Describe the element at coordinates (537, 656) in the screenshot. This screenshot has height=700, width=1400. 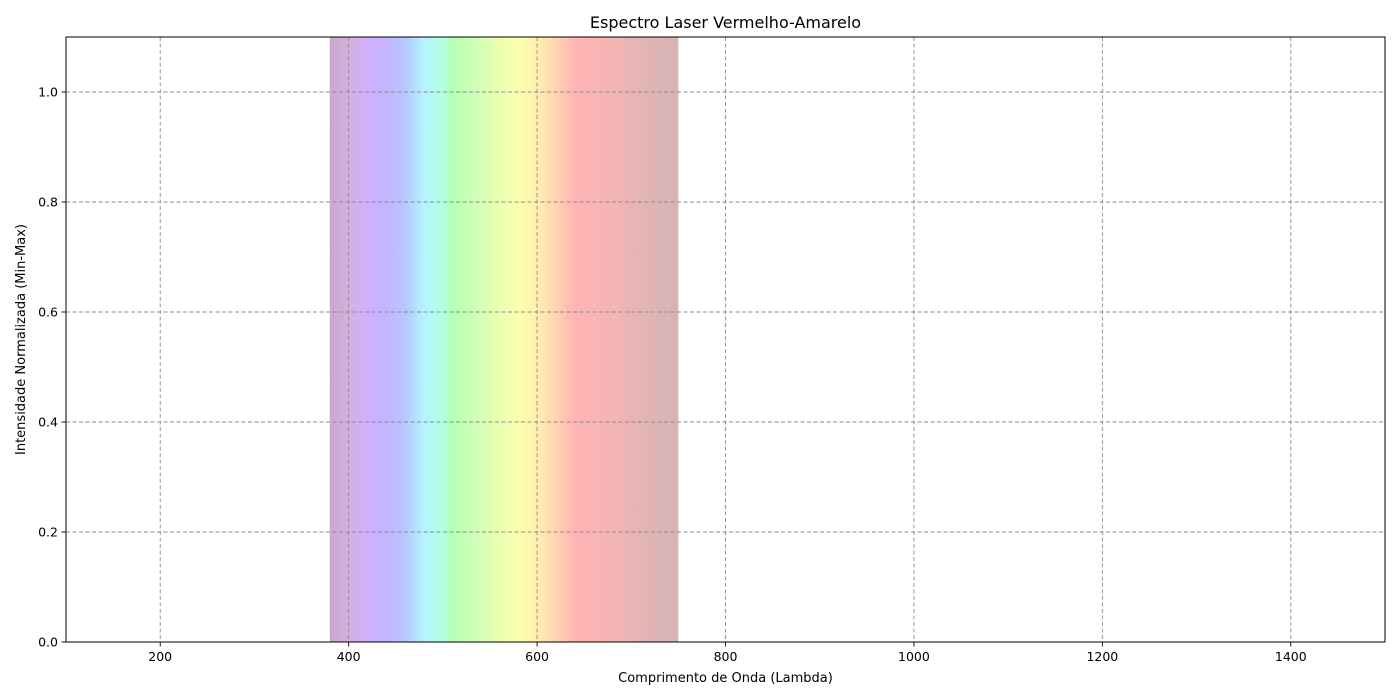
I see `x-tick-label: 600` at that location.